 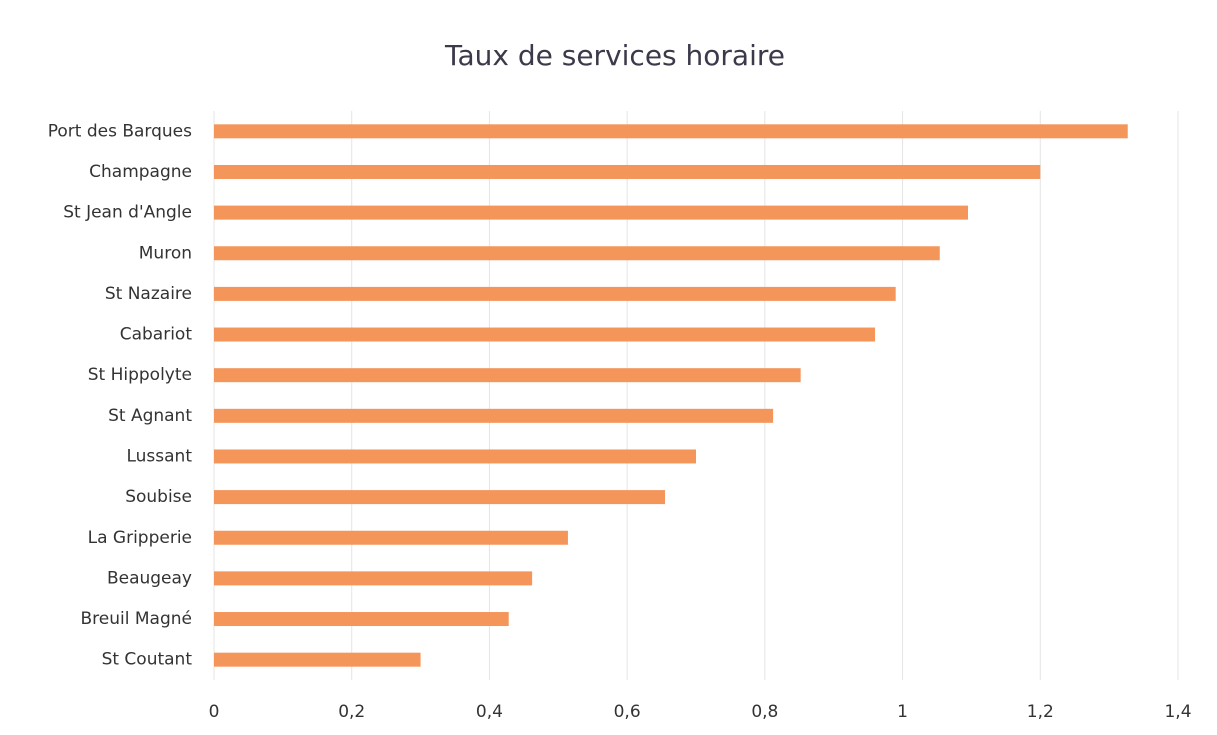 I want to click on x-tick-label: 1,2, so click(x=1040, y=712).